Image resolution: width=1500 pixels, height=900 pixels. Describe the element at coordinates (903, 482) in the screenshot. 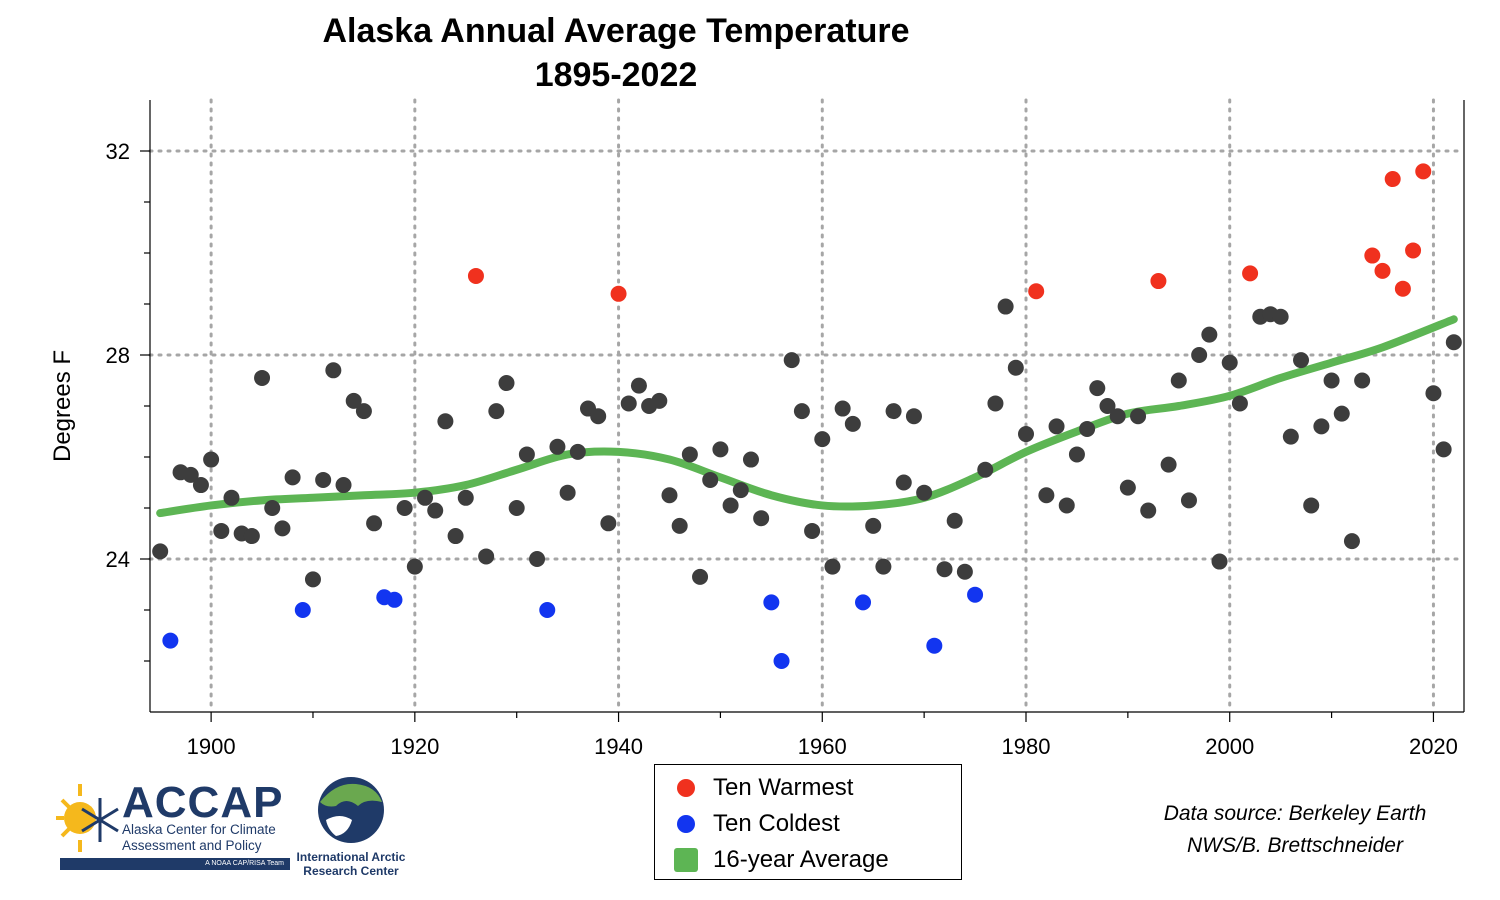

I see `point-1968` at that location.